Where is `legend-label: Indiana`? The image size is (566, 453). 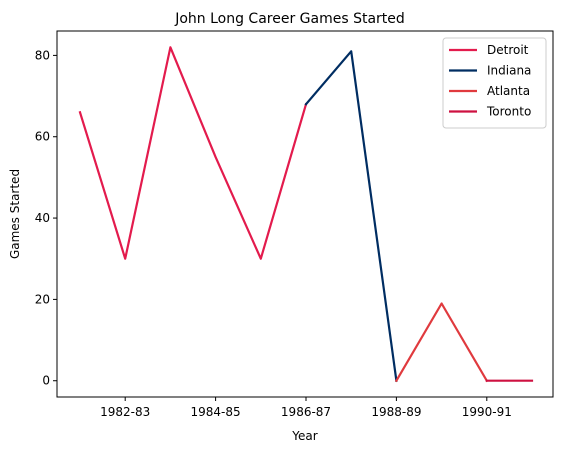 legend-label: Indiana is located at coordinates (509, 71).